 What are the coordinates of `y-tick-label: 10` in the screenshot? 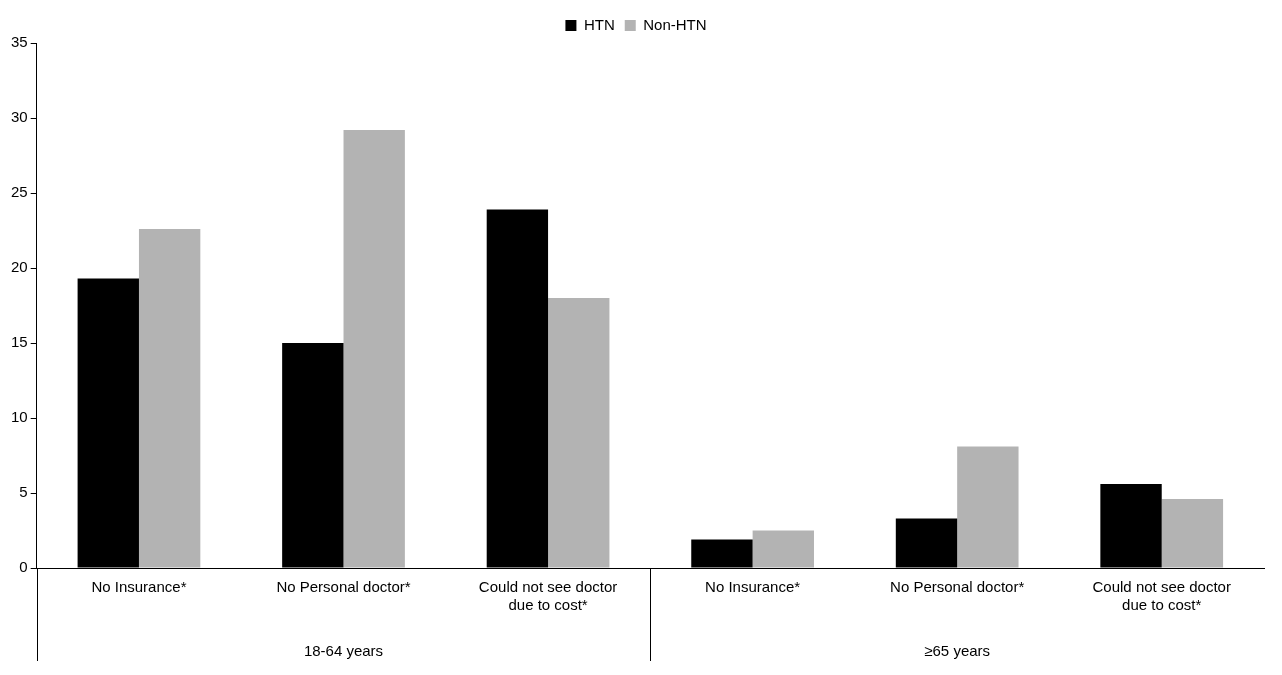 It's located at (19, 417).